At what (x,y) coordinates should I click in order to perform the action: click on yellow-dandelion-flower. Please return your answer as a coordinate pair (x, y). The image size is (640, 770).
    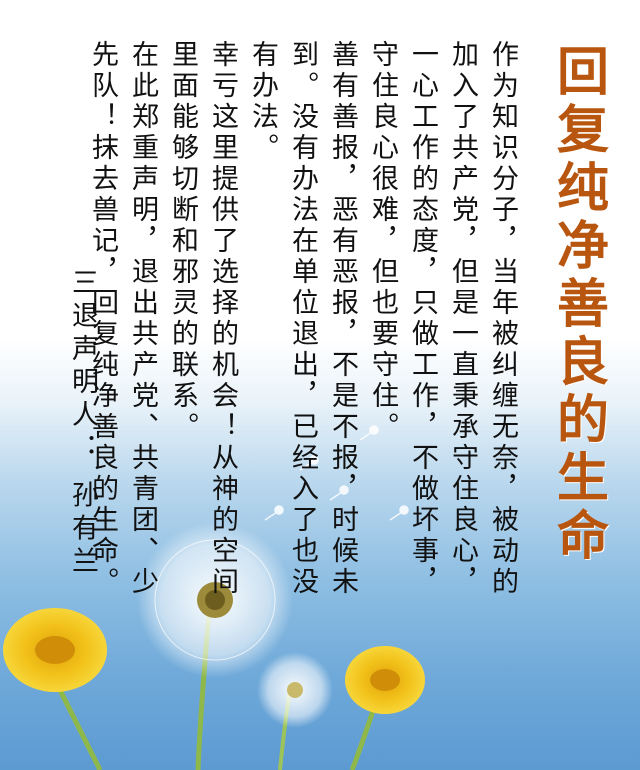
    Looking at the image, I should click on (55, 650).